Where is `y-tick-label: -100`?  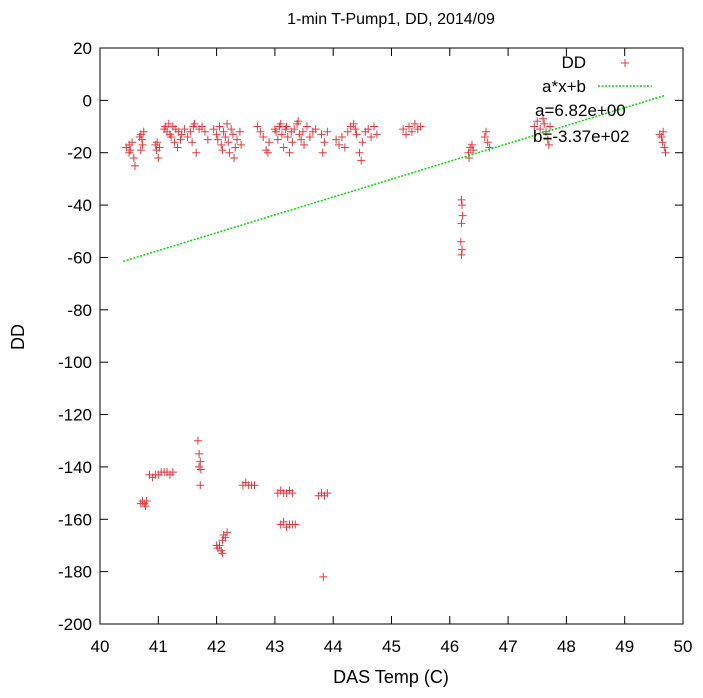
y-tick-label: -100 is located at coordinates (75, 362).